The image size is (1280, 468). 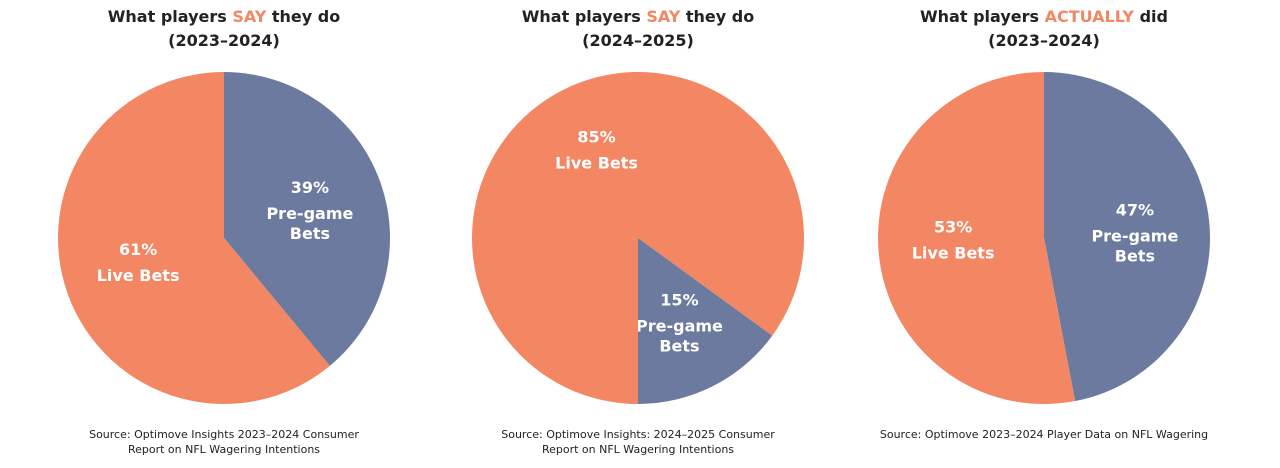 I want to click on value-label: 15%, so click(x=679, y=299).